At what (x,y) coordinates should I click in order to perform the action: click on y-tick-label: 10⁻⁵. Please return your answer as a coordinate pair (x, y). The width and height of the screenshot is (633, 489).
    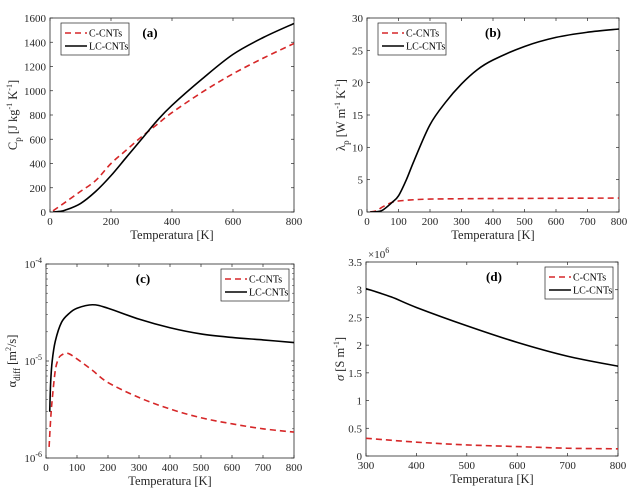
    Looking at the image, I should click on (33, 360).